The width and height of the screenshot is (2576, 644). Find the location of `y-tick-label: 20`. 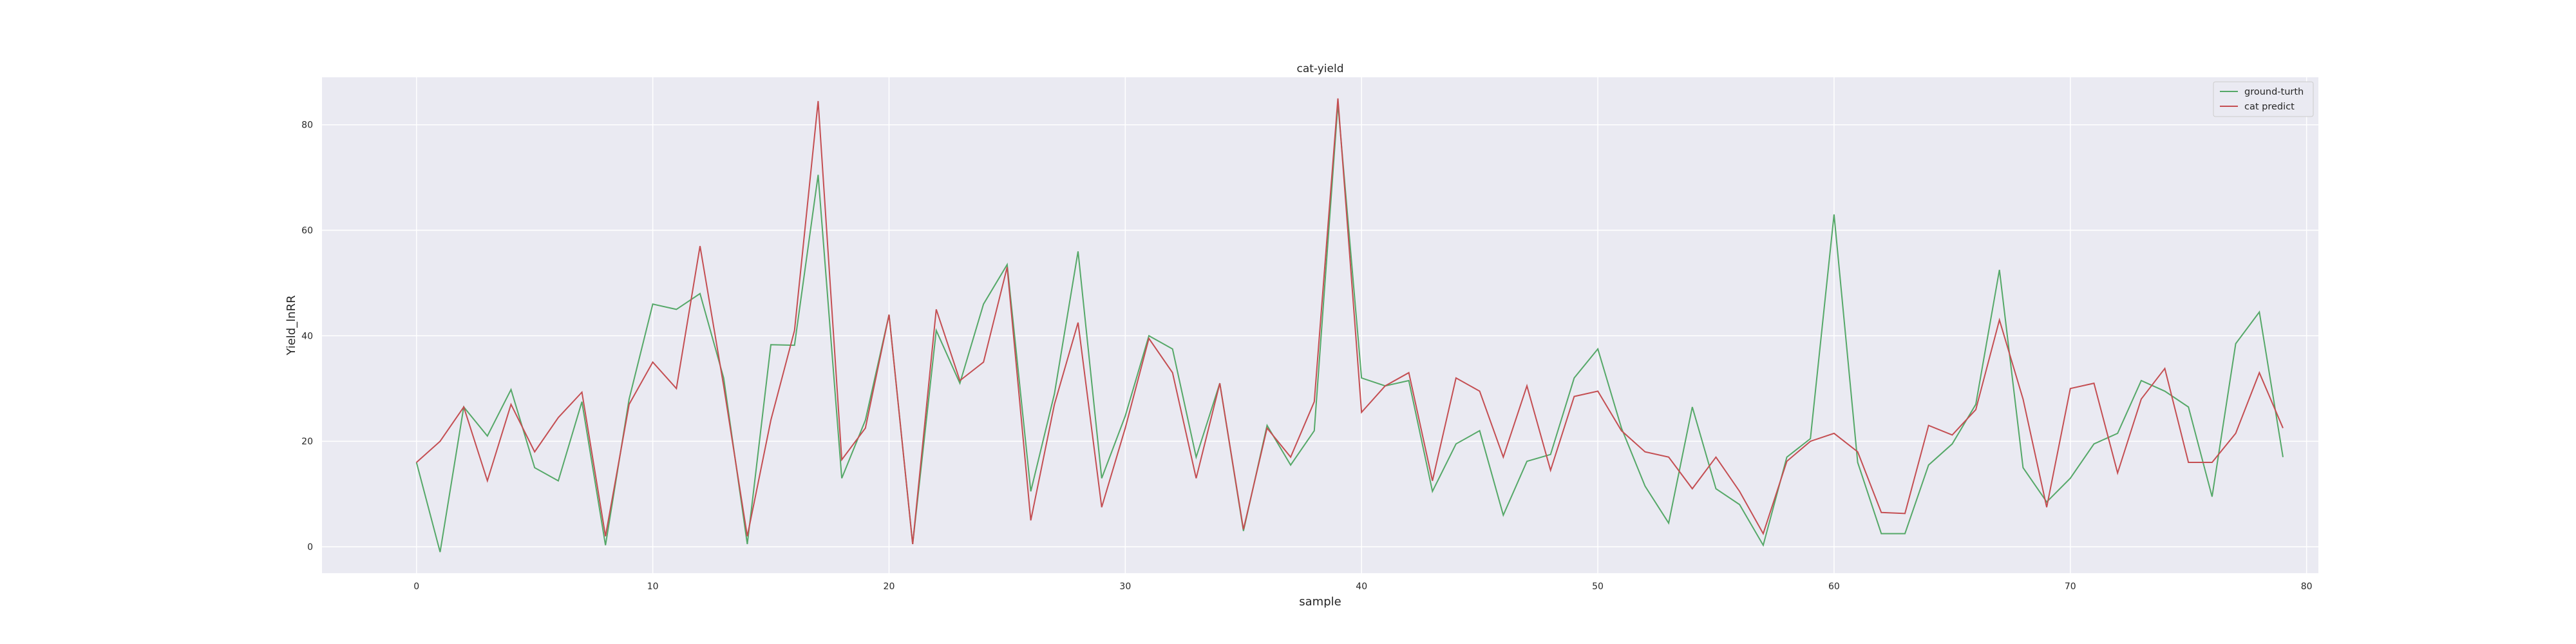

y-tick-label: 20 is located at coordinates (307, 442).